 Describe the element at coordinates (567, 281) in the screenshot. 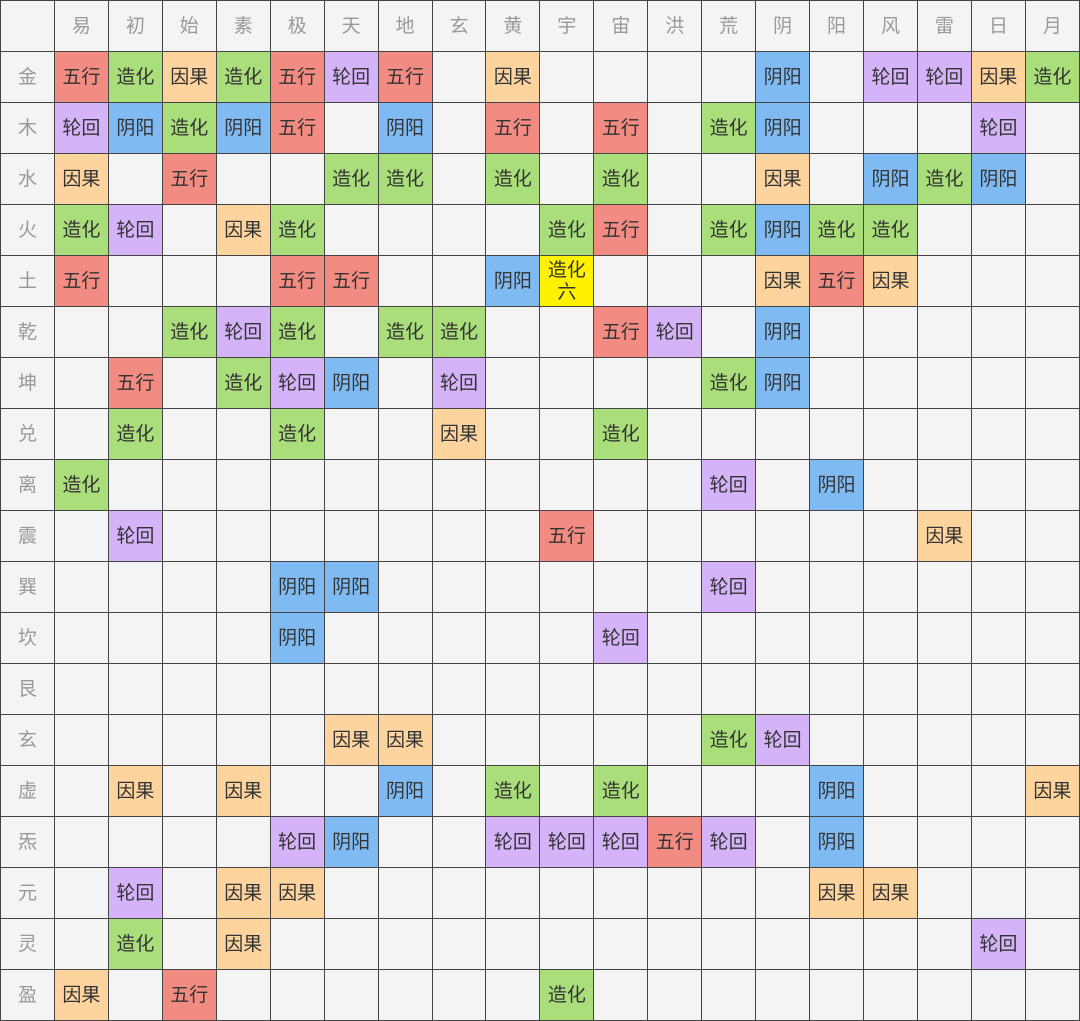

I see `highlighted-tile: 造化六` at that location.